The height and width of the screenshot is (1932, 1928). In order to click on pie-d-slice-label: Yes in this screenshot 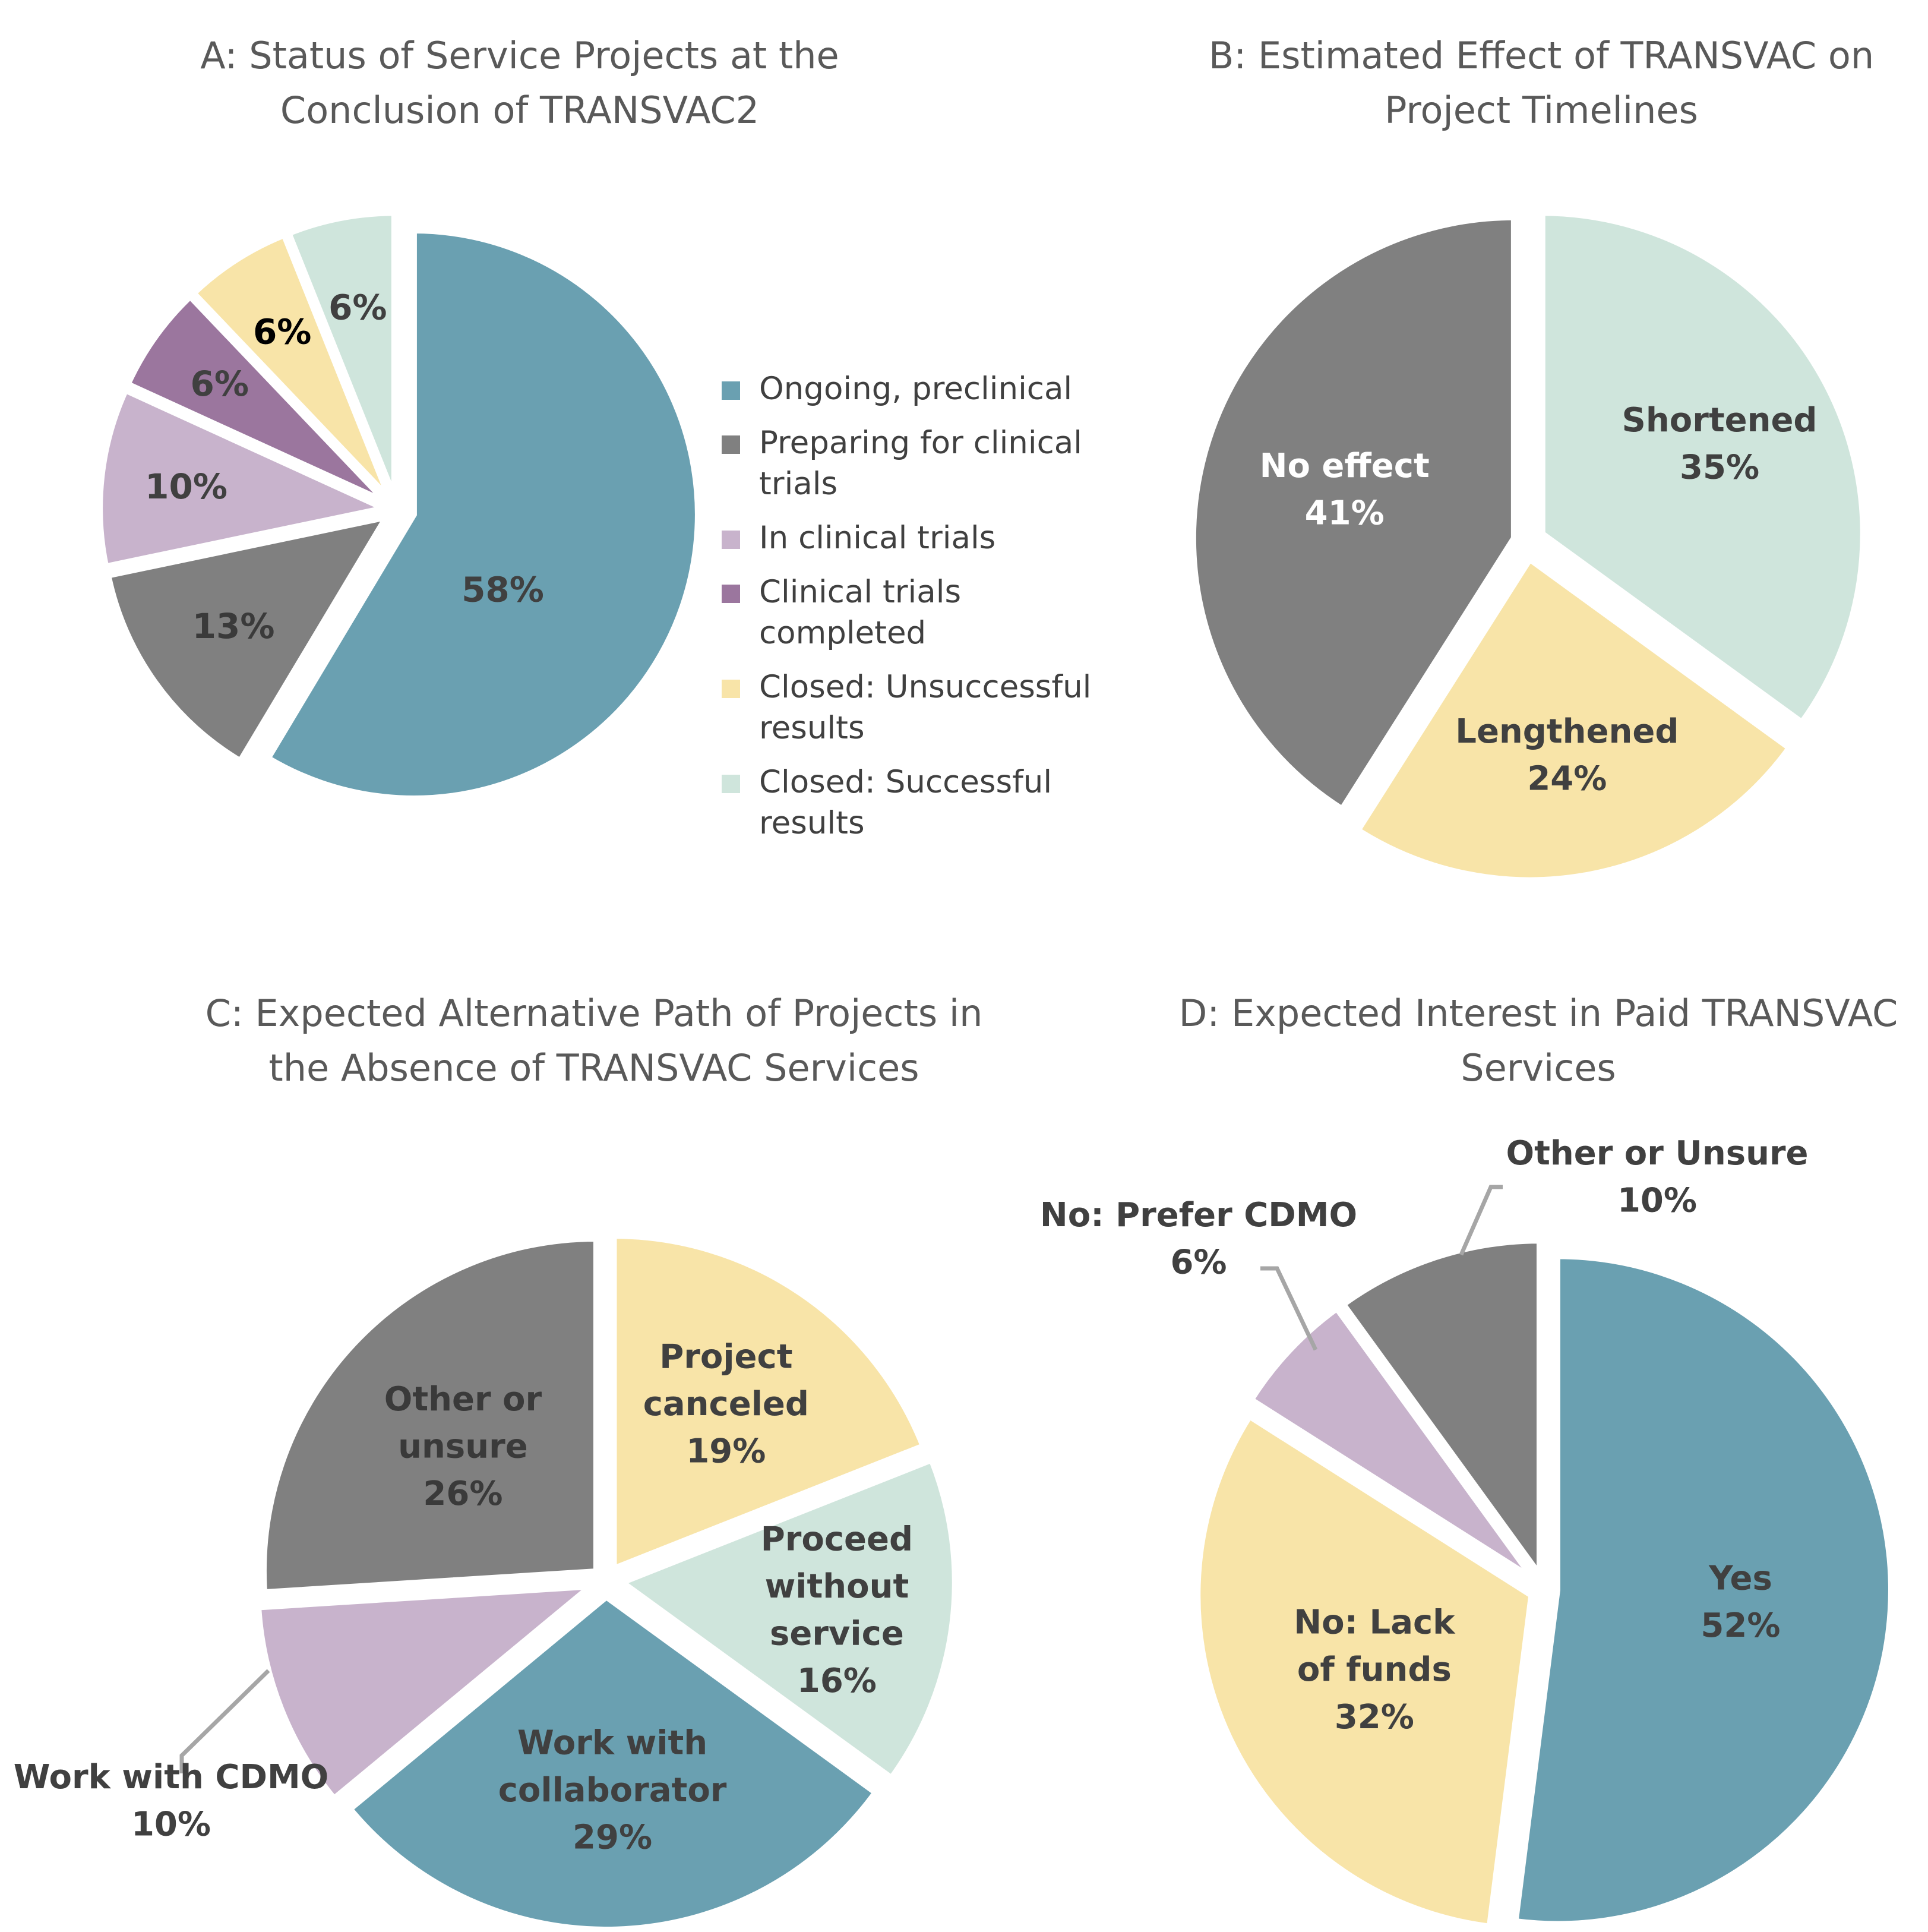, I will do `click(1740, 1579)`.